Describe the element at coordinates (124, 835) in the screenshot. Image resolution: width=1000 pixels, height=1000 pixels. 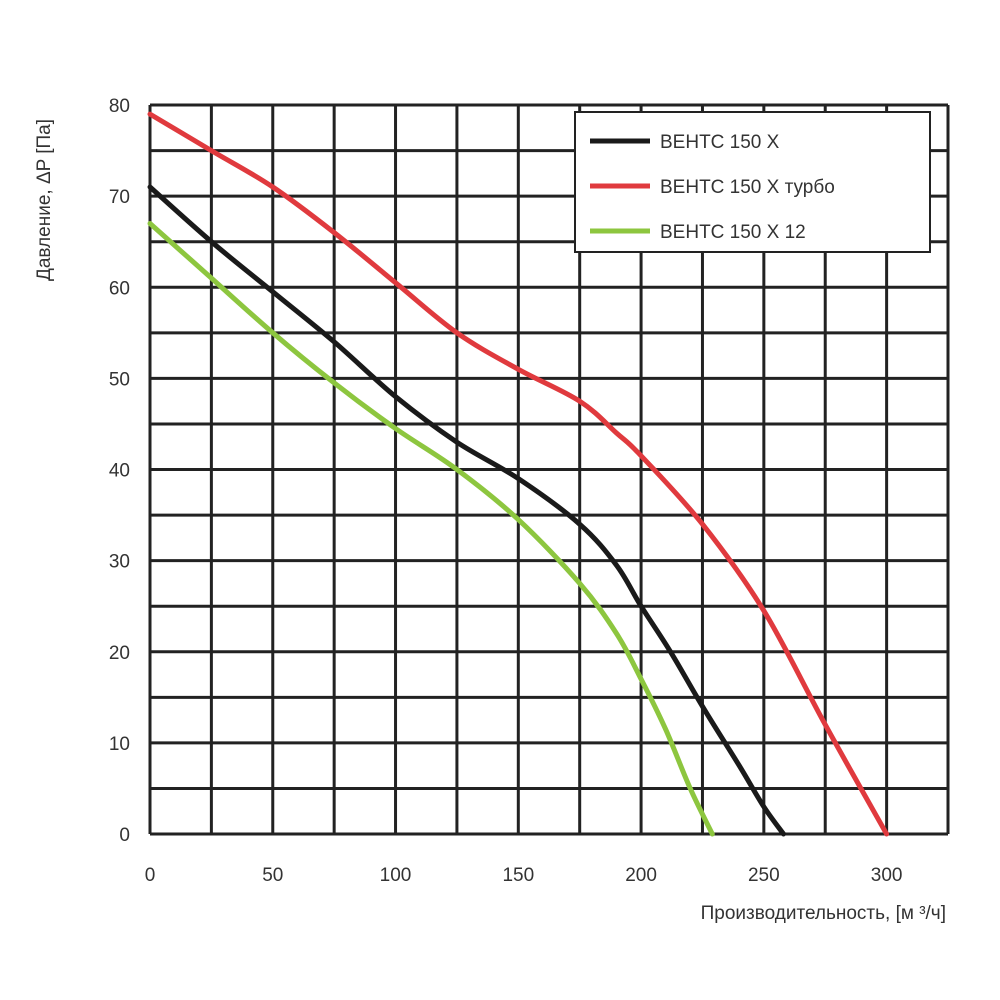
I see `y-tick-label: 0` at that location.